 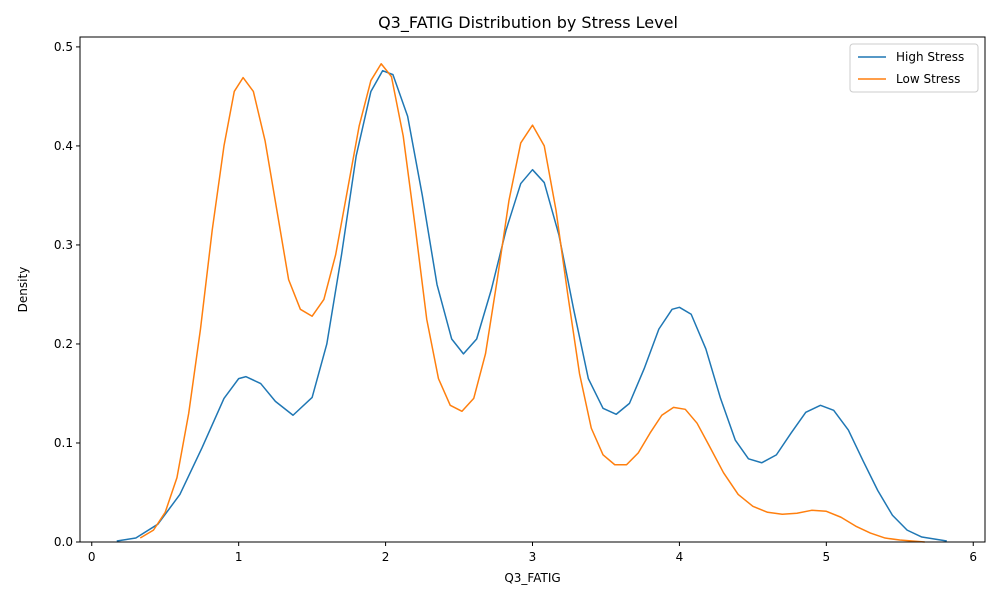 What do you see at coordinates (973, 557) in the screenshot?
I see `x-tick-label: 6` at bounding box center [973, 557].